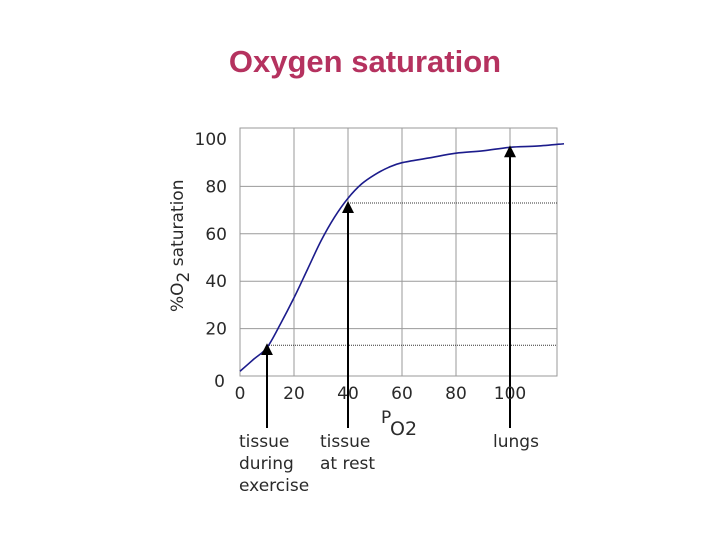 This screenshot has width=720, height=540. What do you see at coordinates (181, 246) in the screenshot?
I see `y-axis-label: %O2 saturation` at bounding box center [181, 246].